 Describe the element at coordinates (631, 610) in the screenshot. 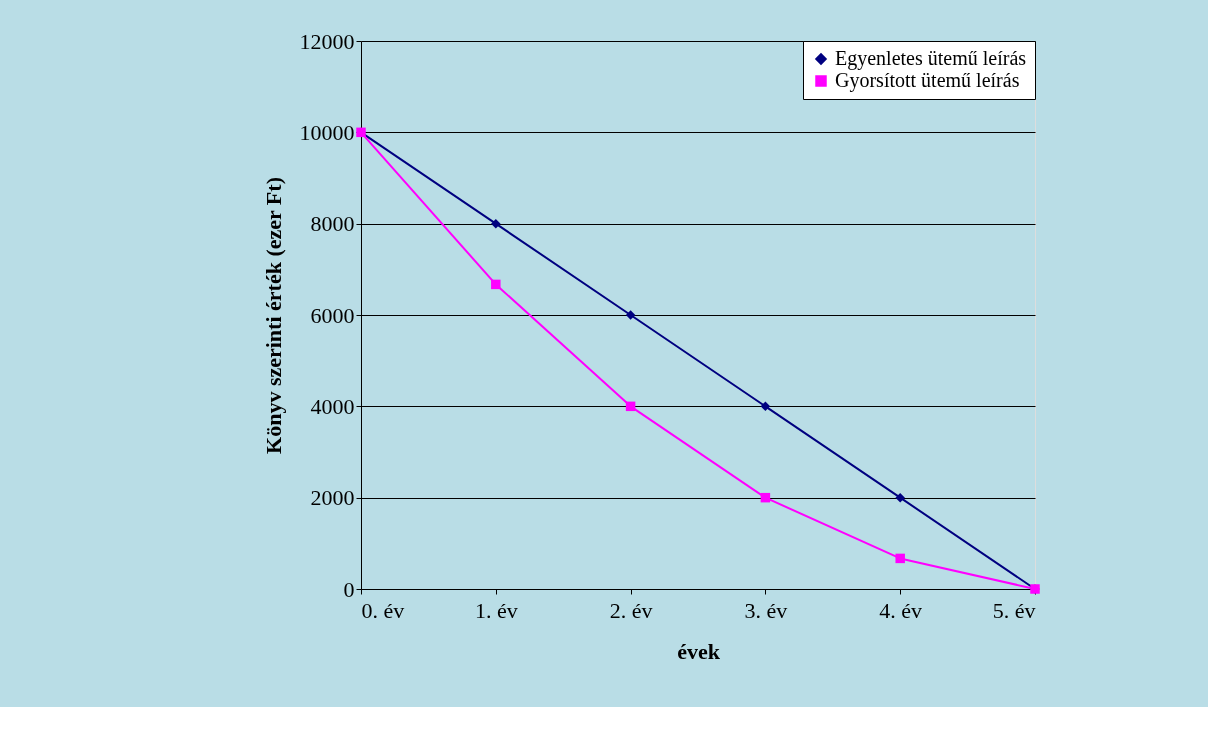

I see `x-tick-label: 2. év` at that location.